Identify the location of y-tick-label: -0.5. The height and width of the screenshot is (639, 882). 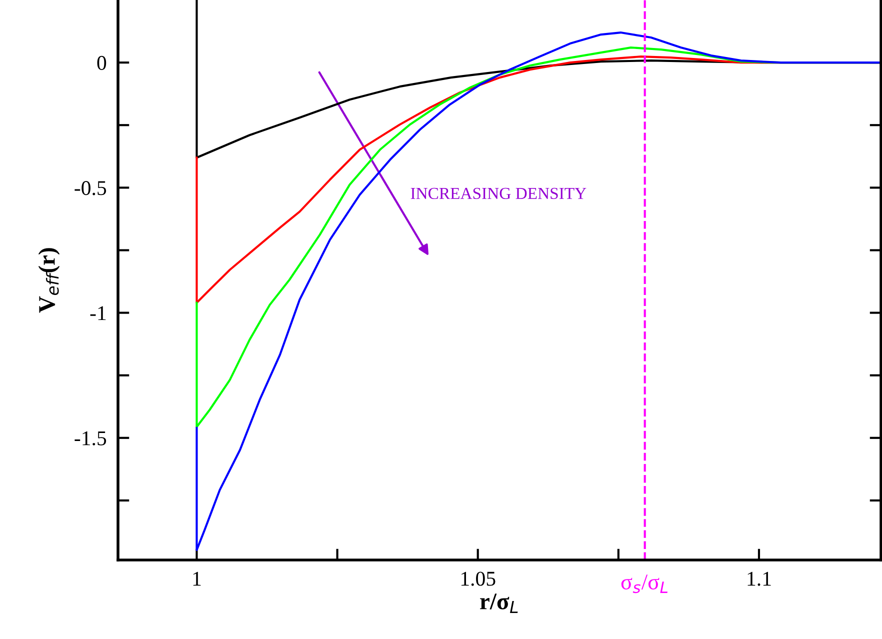
(90, 188).